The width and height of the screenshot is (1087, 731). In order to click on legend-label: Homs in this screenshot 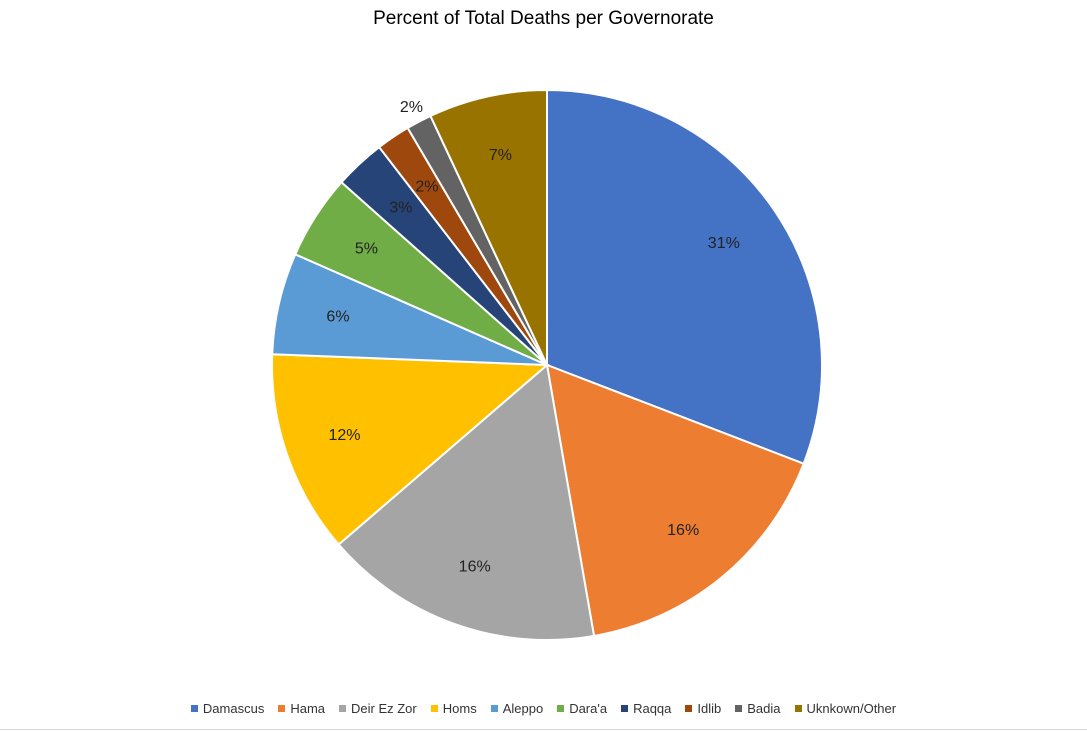, I will do `click(459, 708)`.